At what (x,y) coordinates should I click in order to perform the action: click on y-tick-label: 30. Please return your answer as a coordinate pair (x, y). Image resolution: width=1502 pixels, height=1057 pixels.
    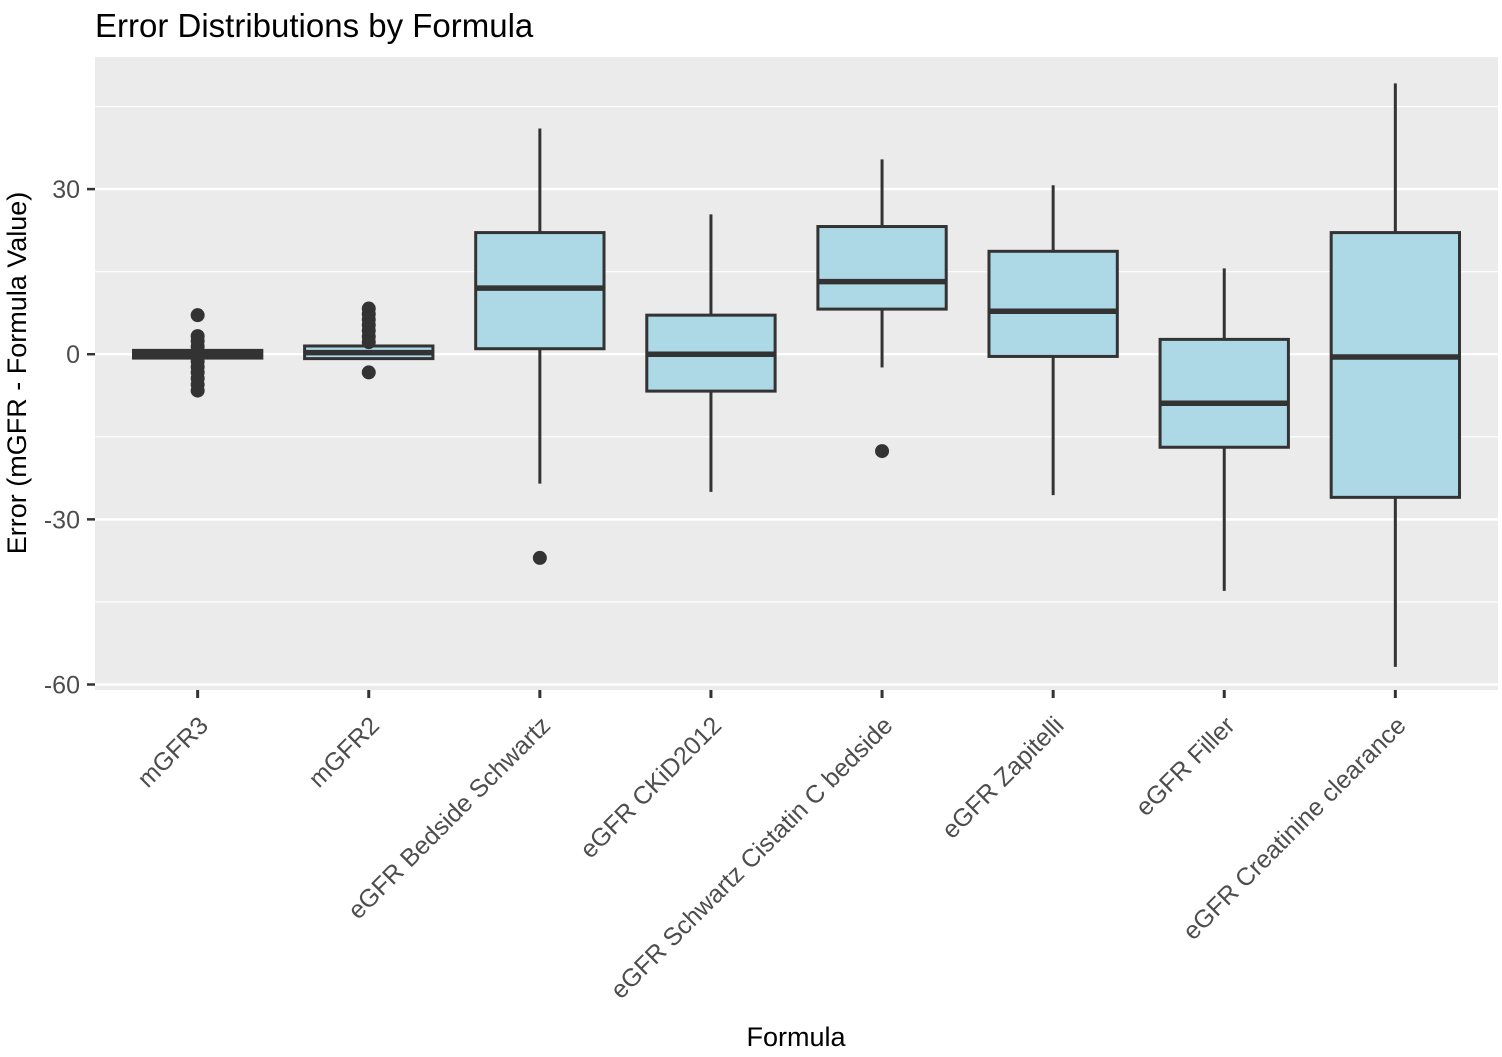
    Looking at the image, I should click on (66, 190).